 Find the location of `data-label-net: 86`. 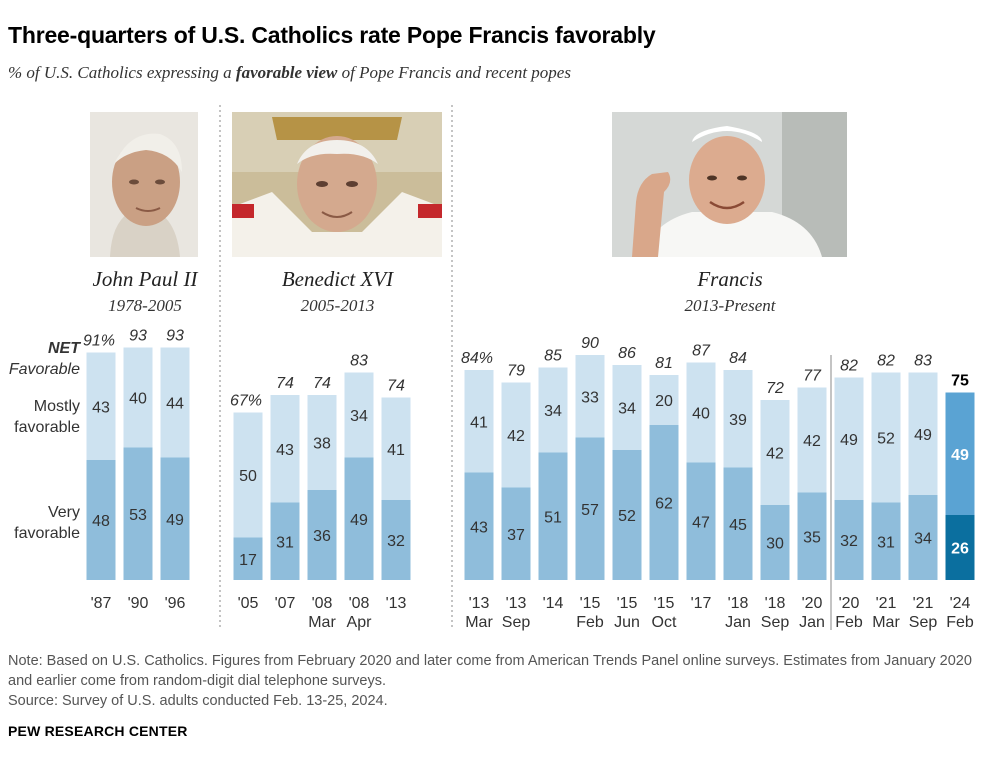

data-label-net: 86 is located at coordinates (627, 353).